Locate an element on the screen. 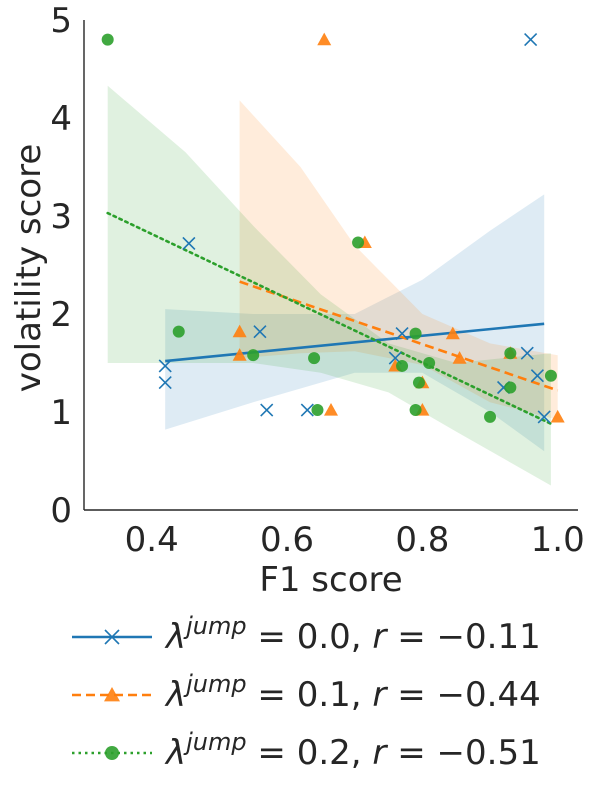 Image resolution: width=611 pixels, height=800 pixels. x-ticks: 0.4 0.6 0.8 1.0 is located at coordinates (355, 540).